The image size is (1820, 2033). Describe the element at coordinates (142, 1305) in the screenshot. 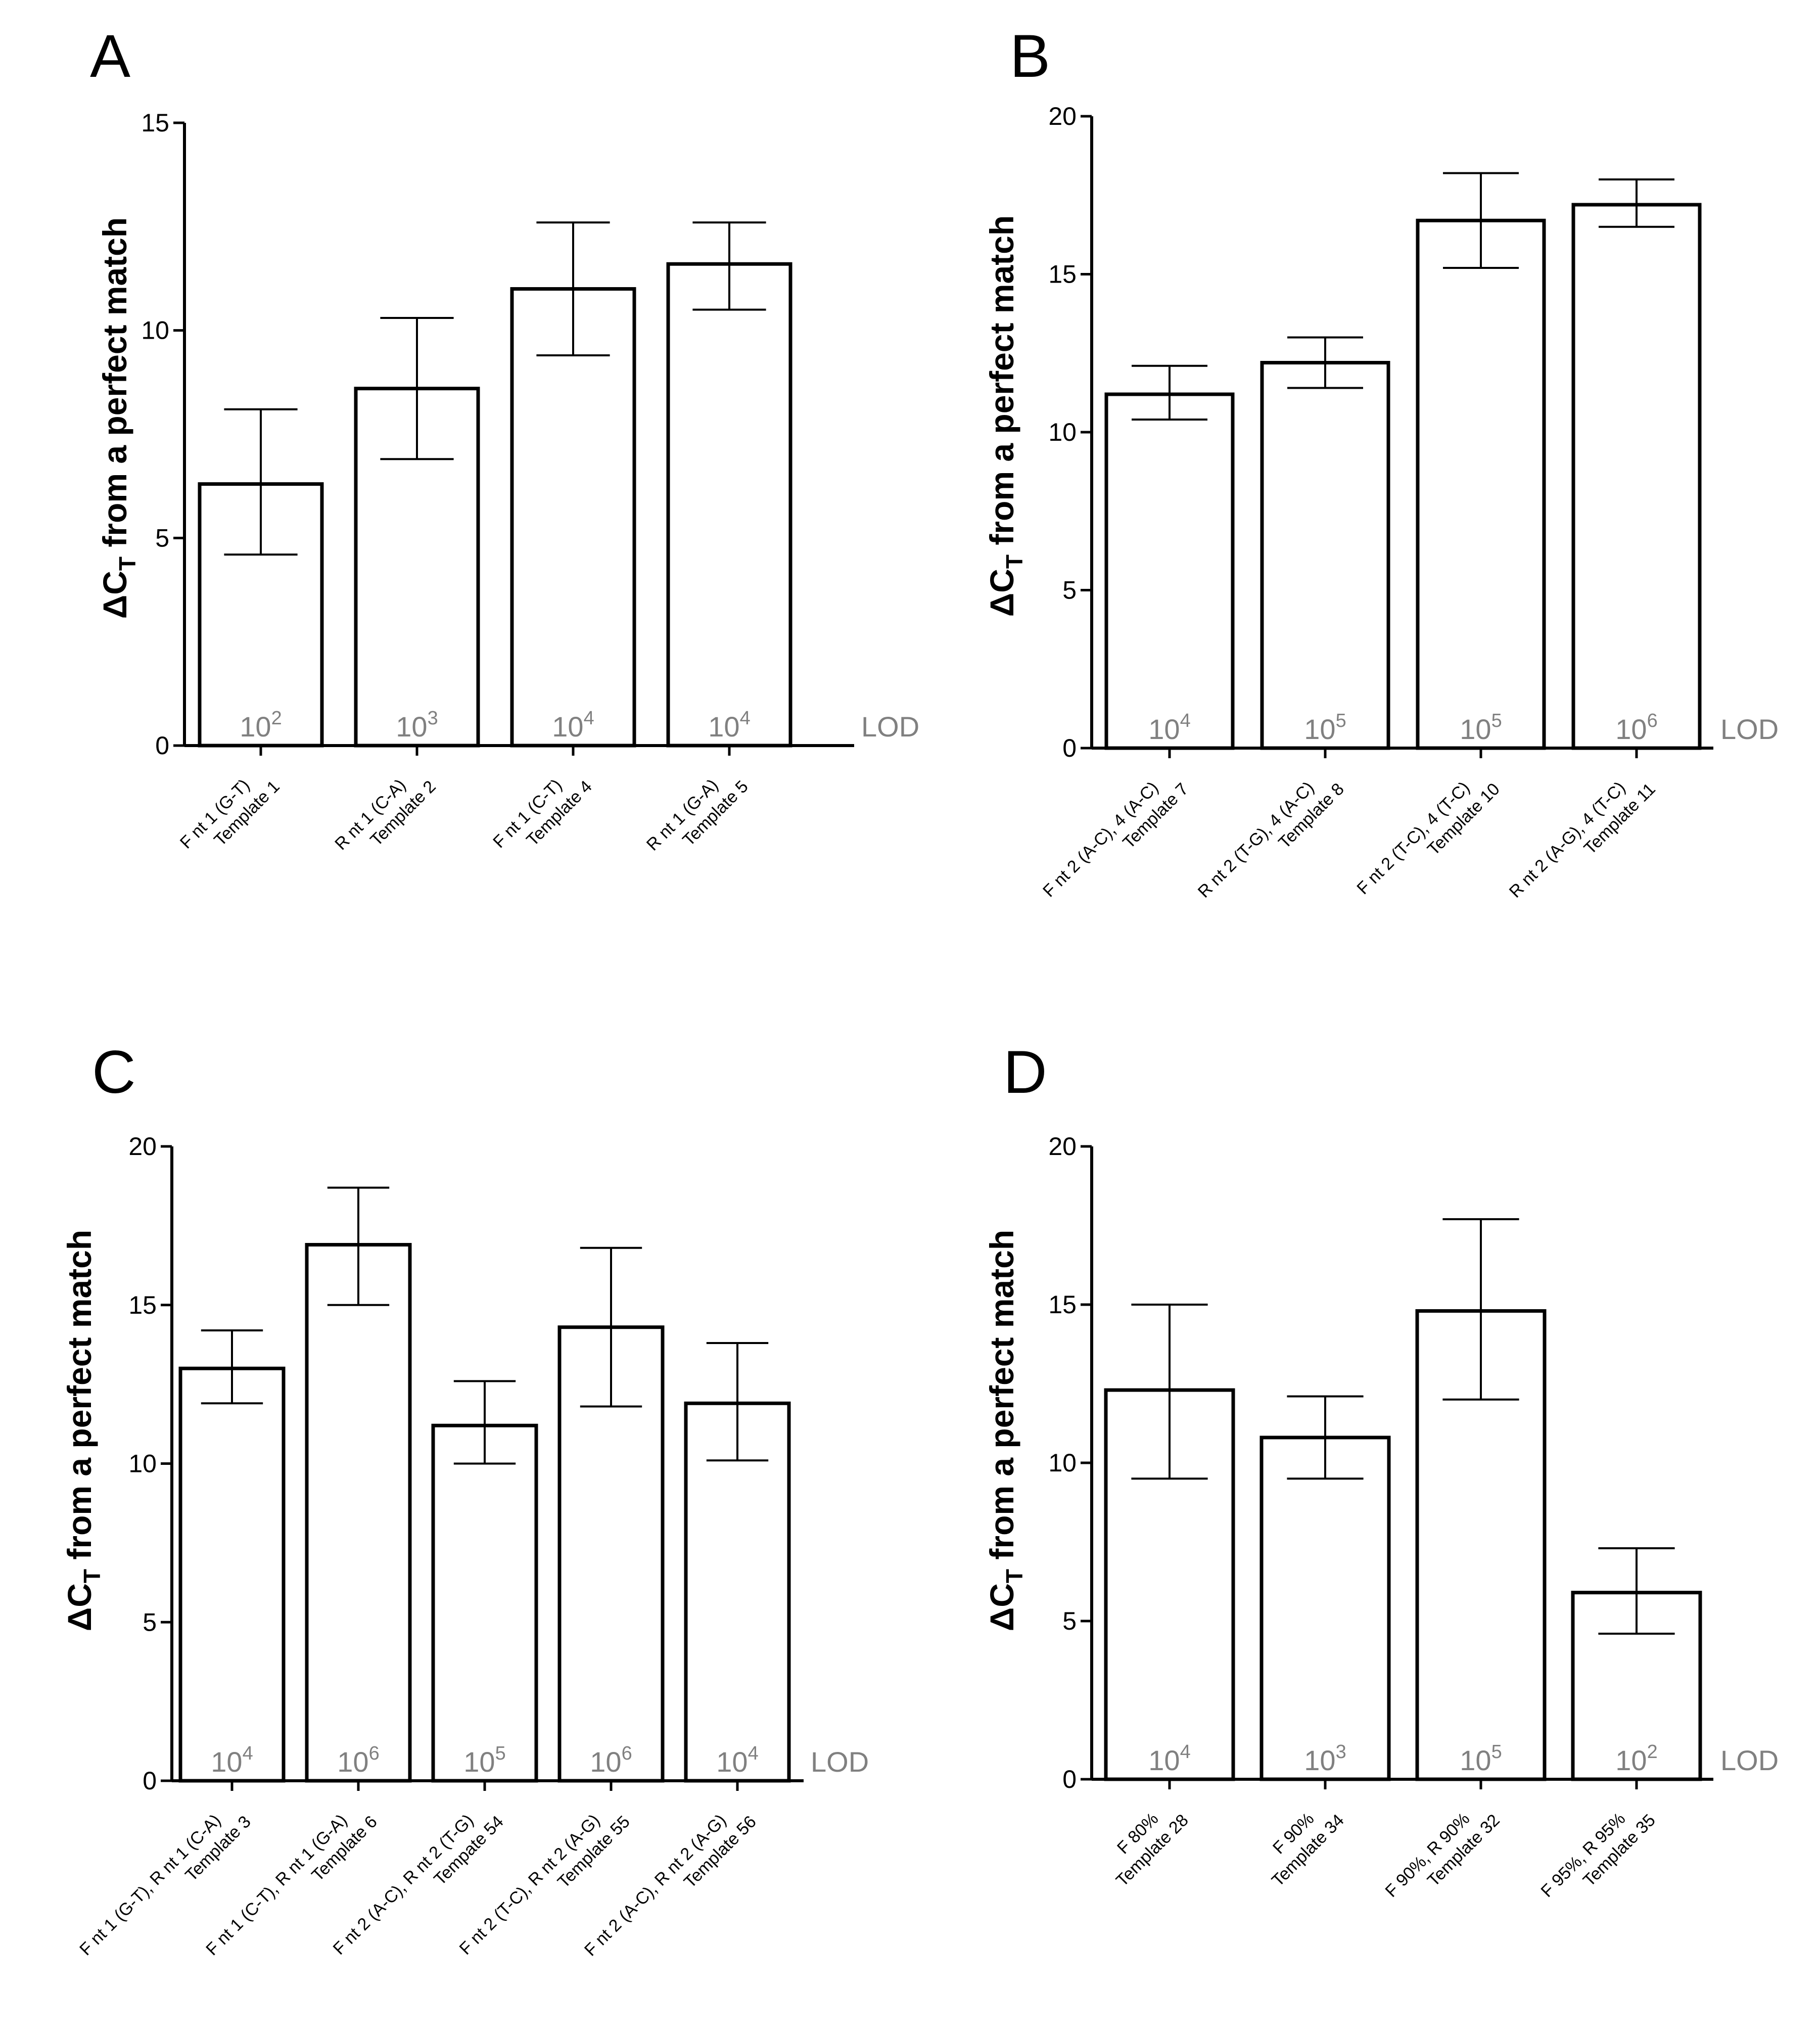

I see `y-tick-label-c: 15` at that location.